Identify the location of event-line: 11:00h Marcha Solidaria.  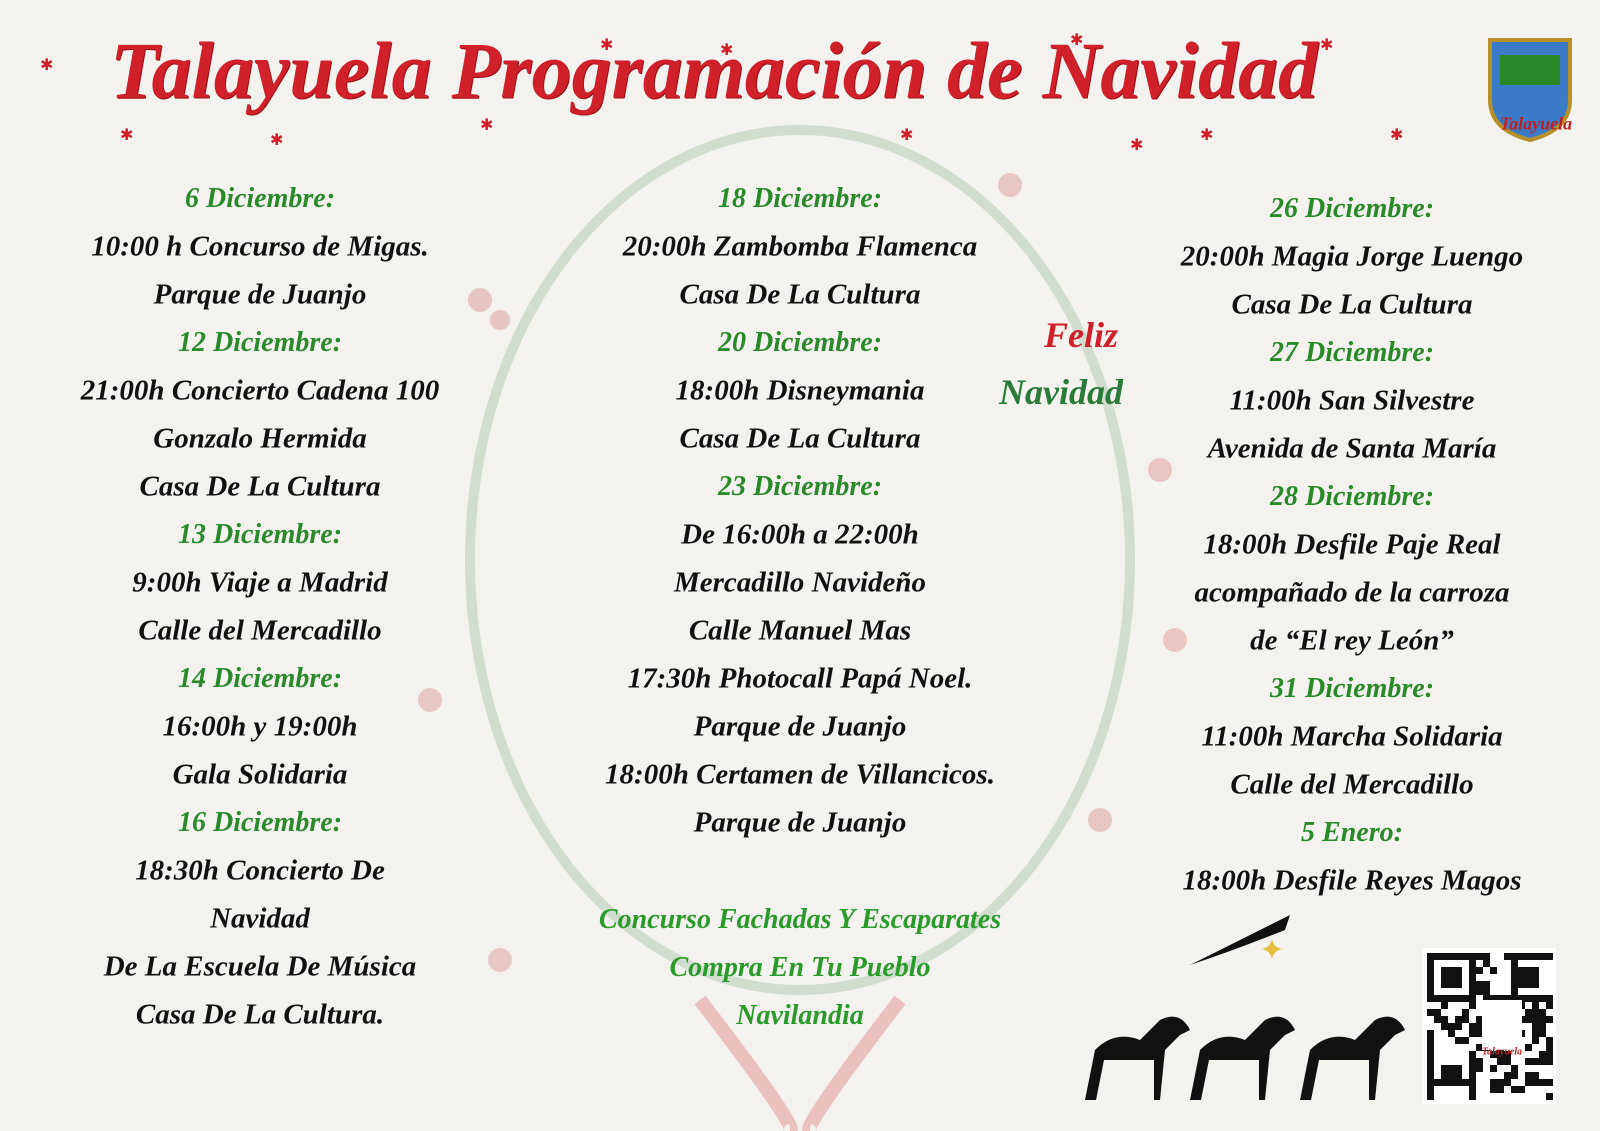
(1352, 736).